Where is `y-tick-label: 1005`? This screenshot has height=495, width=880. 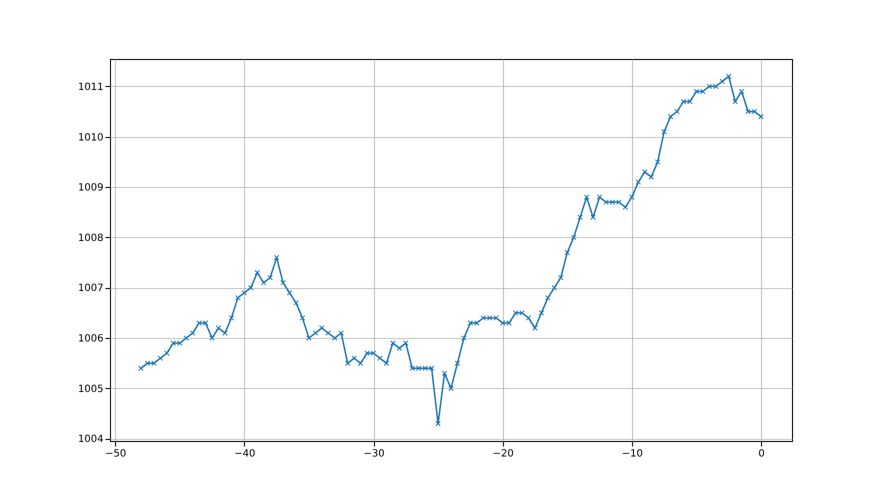 y-tick-label: 1005 is located at coordinates (91, 389).